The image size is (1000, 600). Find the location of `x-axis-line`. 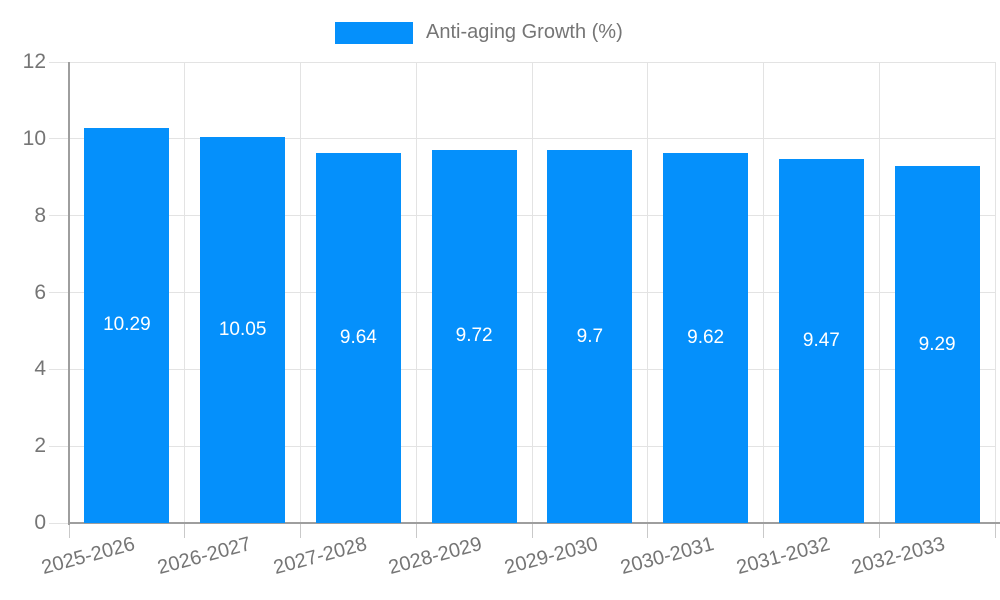

x-axis-line is located at coordinates (534, 523).